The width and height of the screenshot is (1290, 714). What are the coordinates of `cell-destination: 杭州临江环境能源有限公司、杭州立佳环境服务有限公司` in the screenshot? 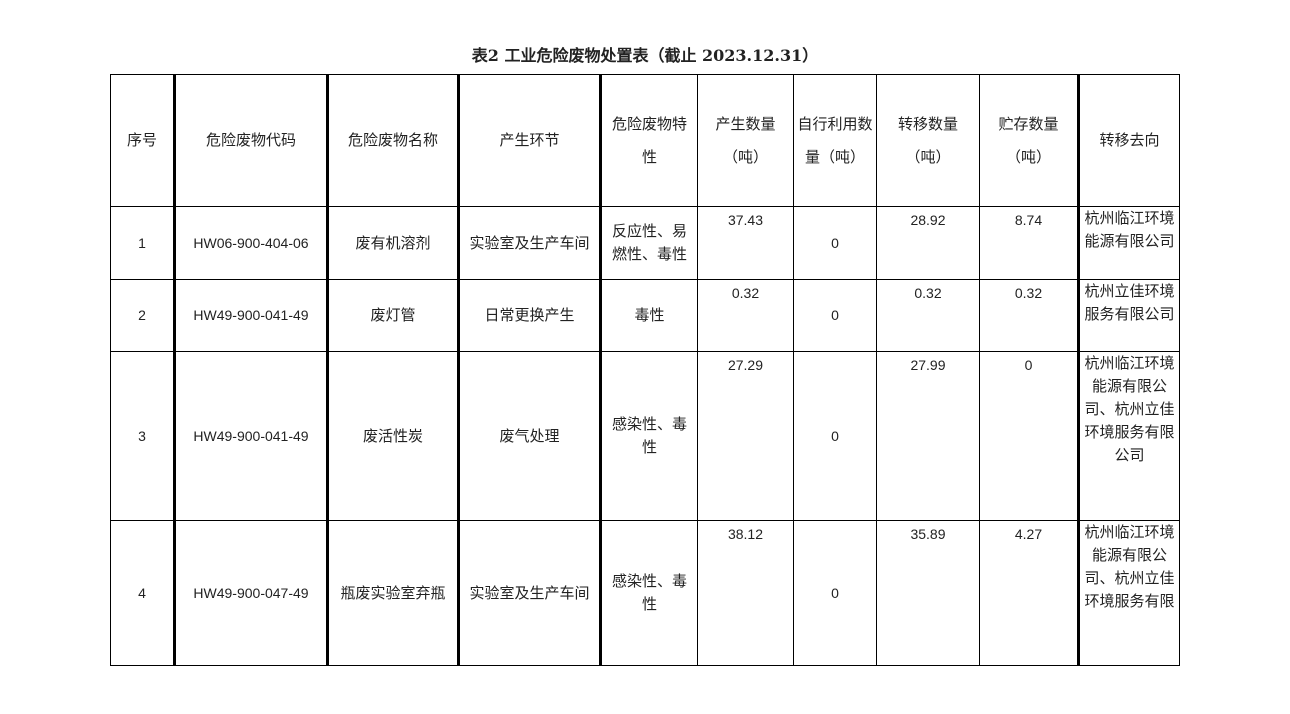 It's located at (1128, 436).